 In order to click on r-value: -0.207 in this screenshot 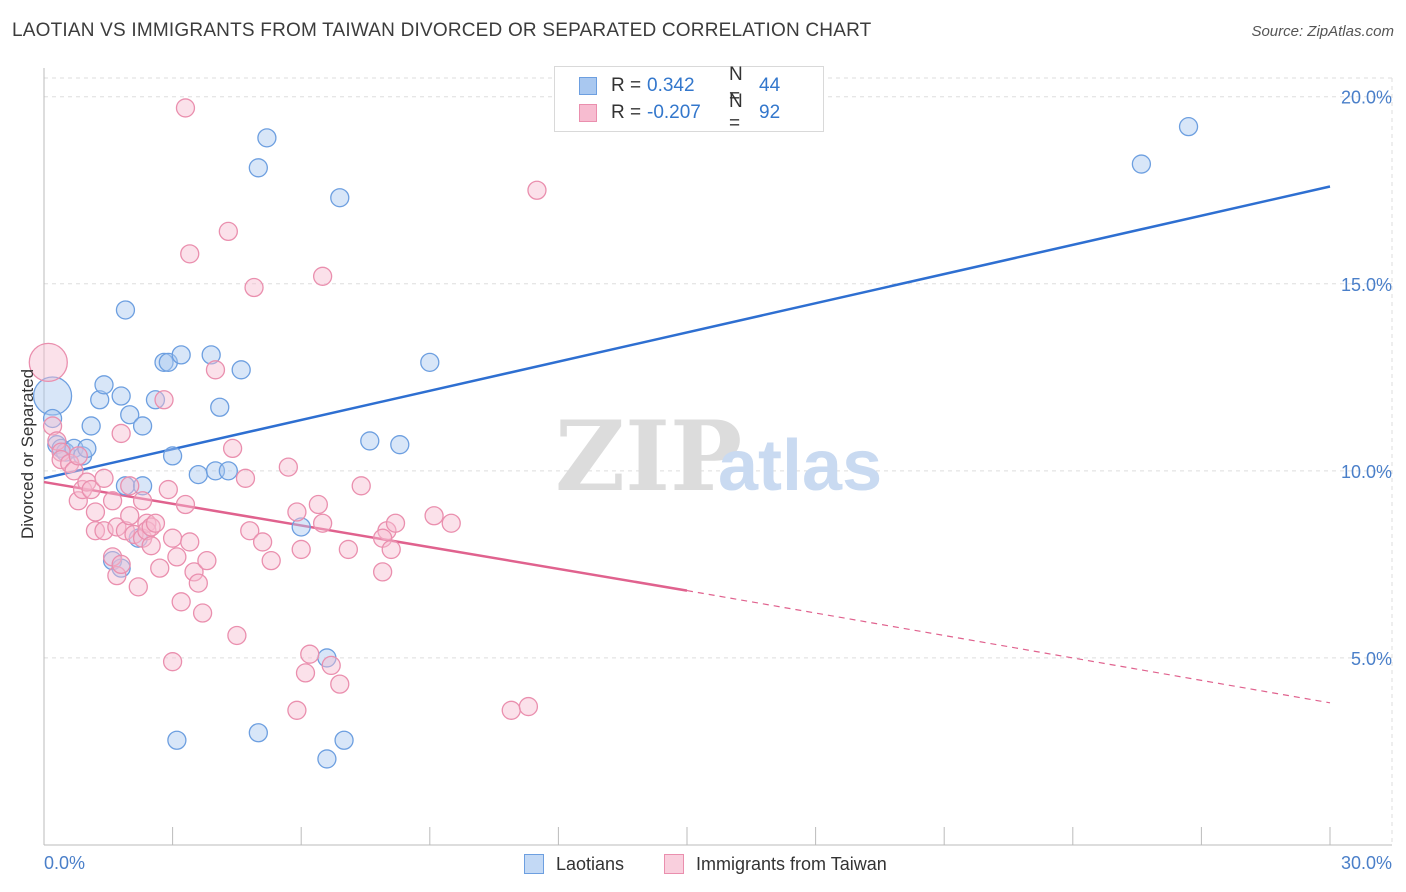, I will do `click(674, 112)`.